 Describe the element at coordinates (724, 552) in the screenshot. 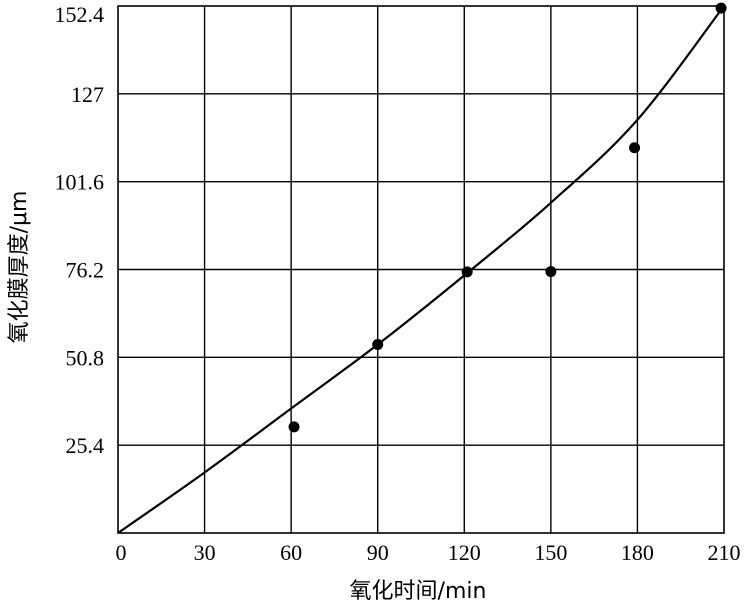

I see `x-tick-label: 210` at that location.